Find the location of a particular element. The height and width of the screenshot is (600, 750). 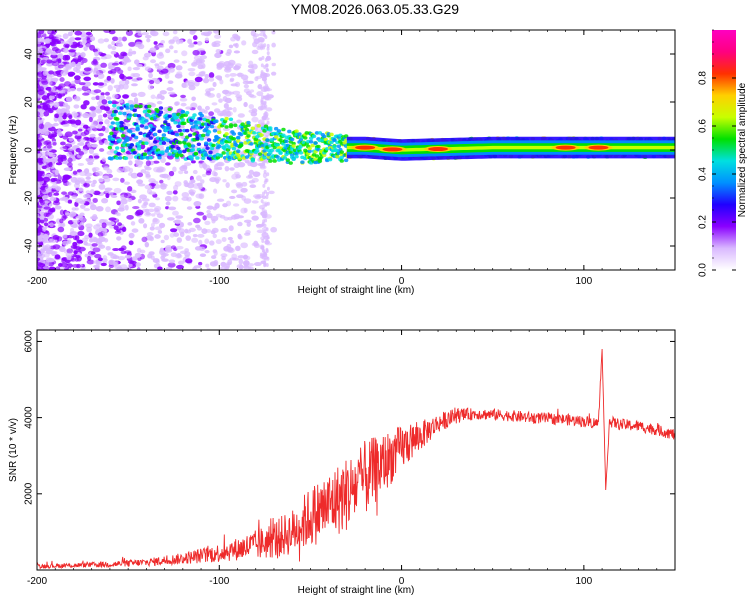

snr-xtick-label: -100 is located at coordinates (219, 581).